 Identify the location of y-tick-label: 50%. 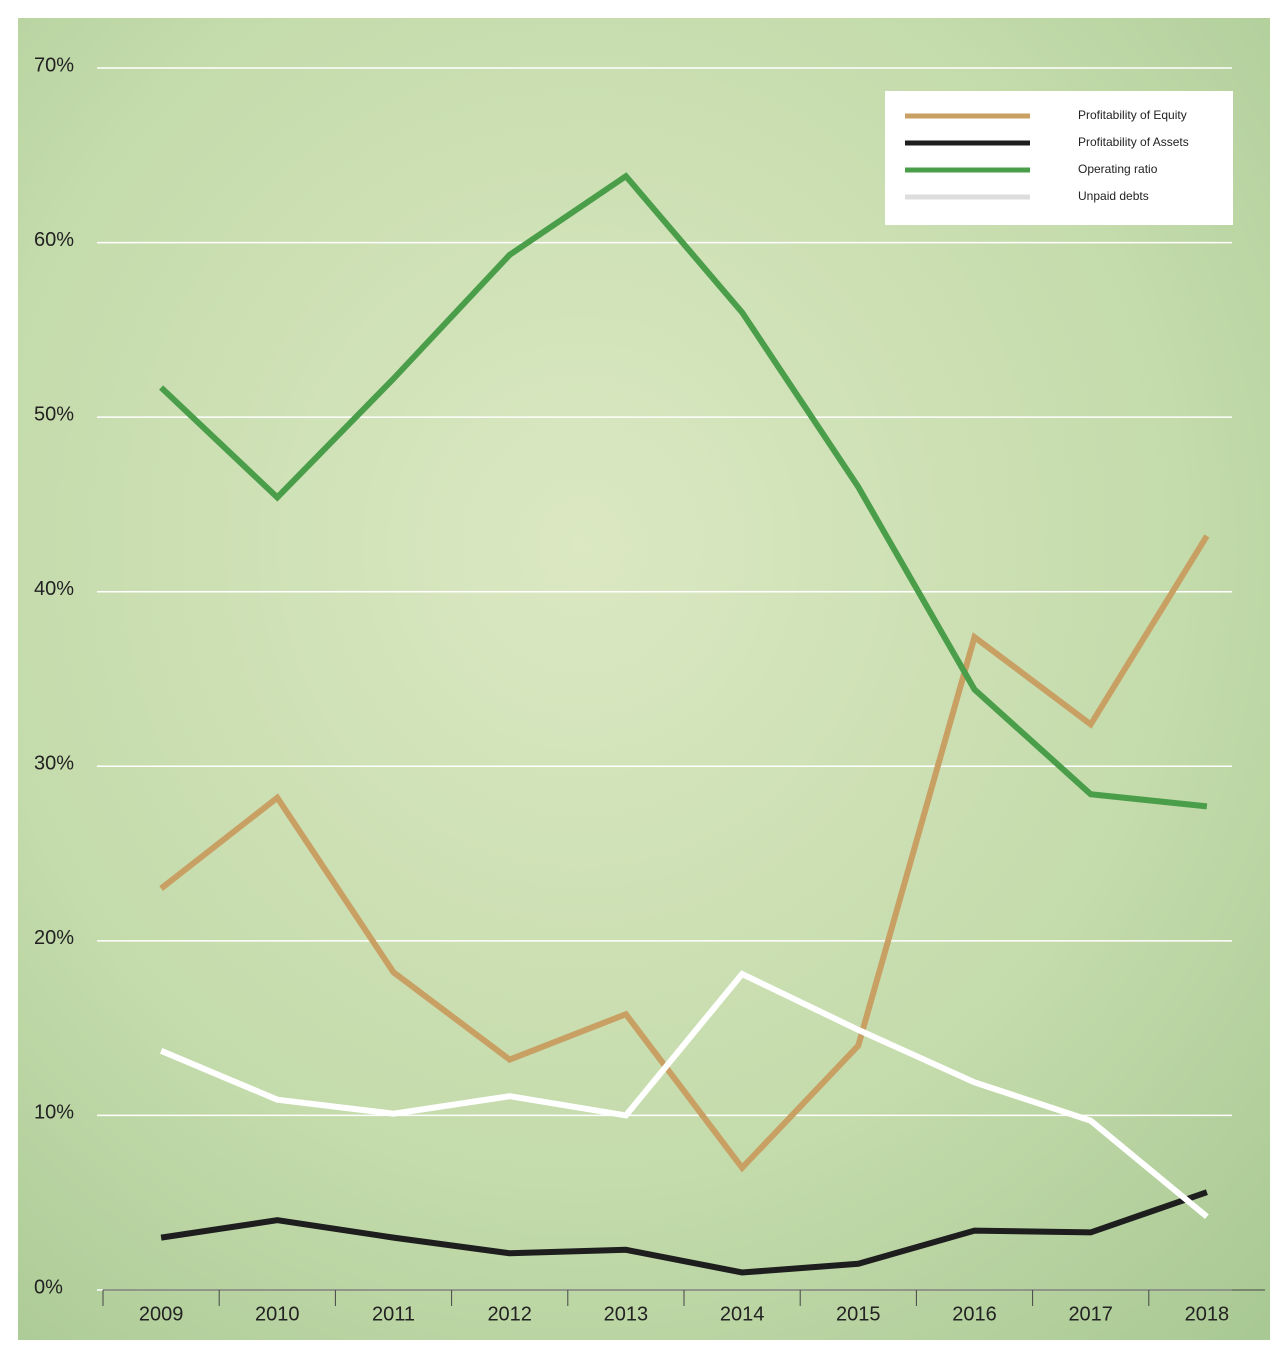
(54, 414).